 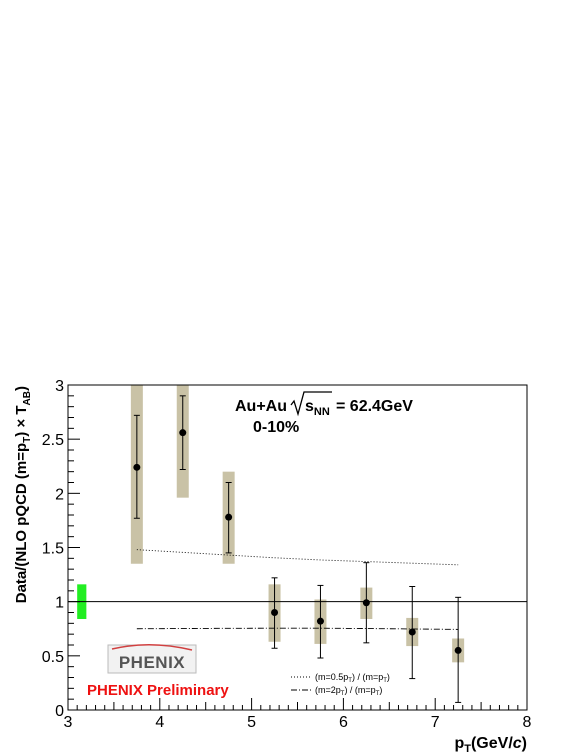 I want to click on sqrt-sign-icon, so click(x=311, y=404).